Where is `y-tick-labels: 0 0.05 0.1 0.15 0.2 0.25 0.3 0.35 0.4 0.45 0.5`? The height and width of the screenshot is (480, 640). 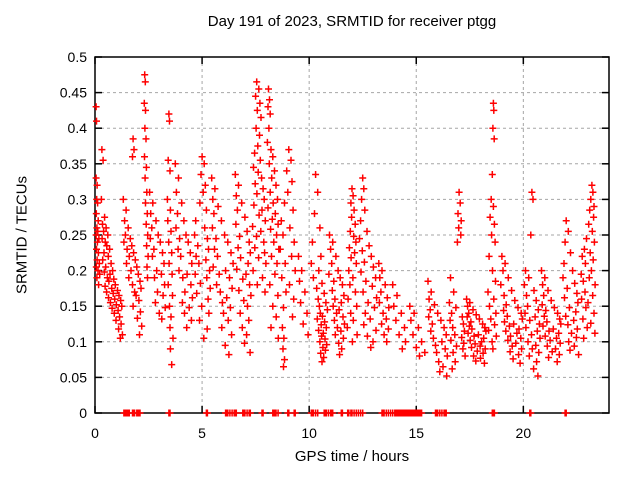 y-tick-labels: 0 0.05 0.1 0.15 0.2 0.25 0.3 0.35 0.4 0.45 0.5 is located at coordinates (73, 235).